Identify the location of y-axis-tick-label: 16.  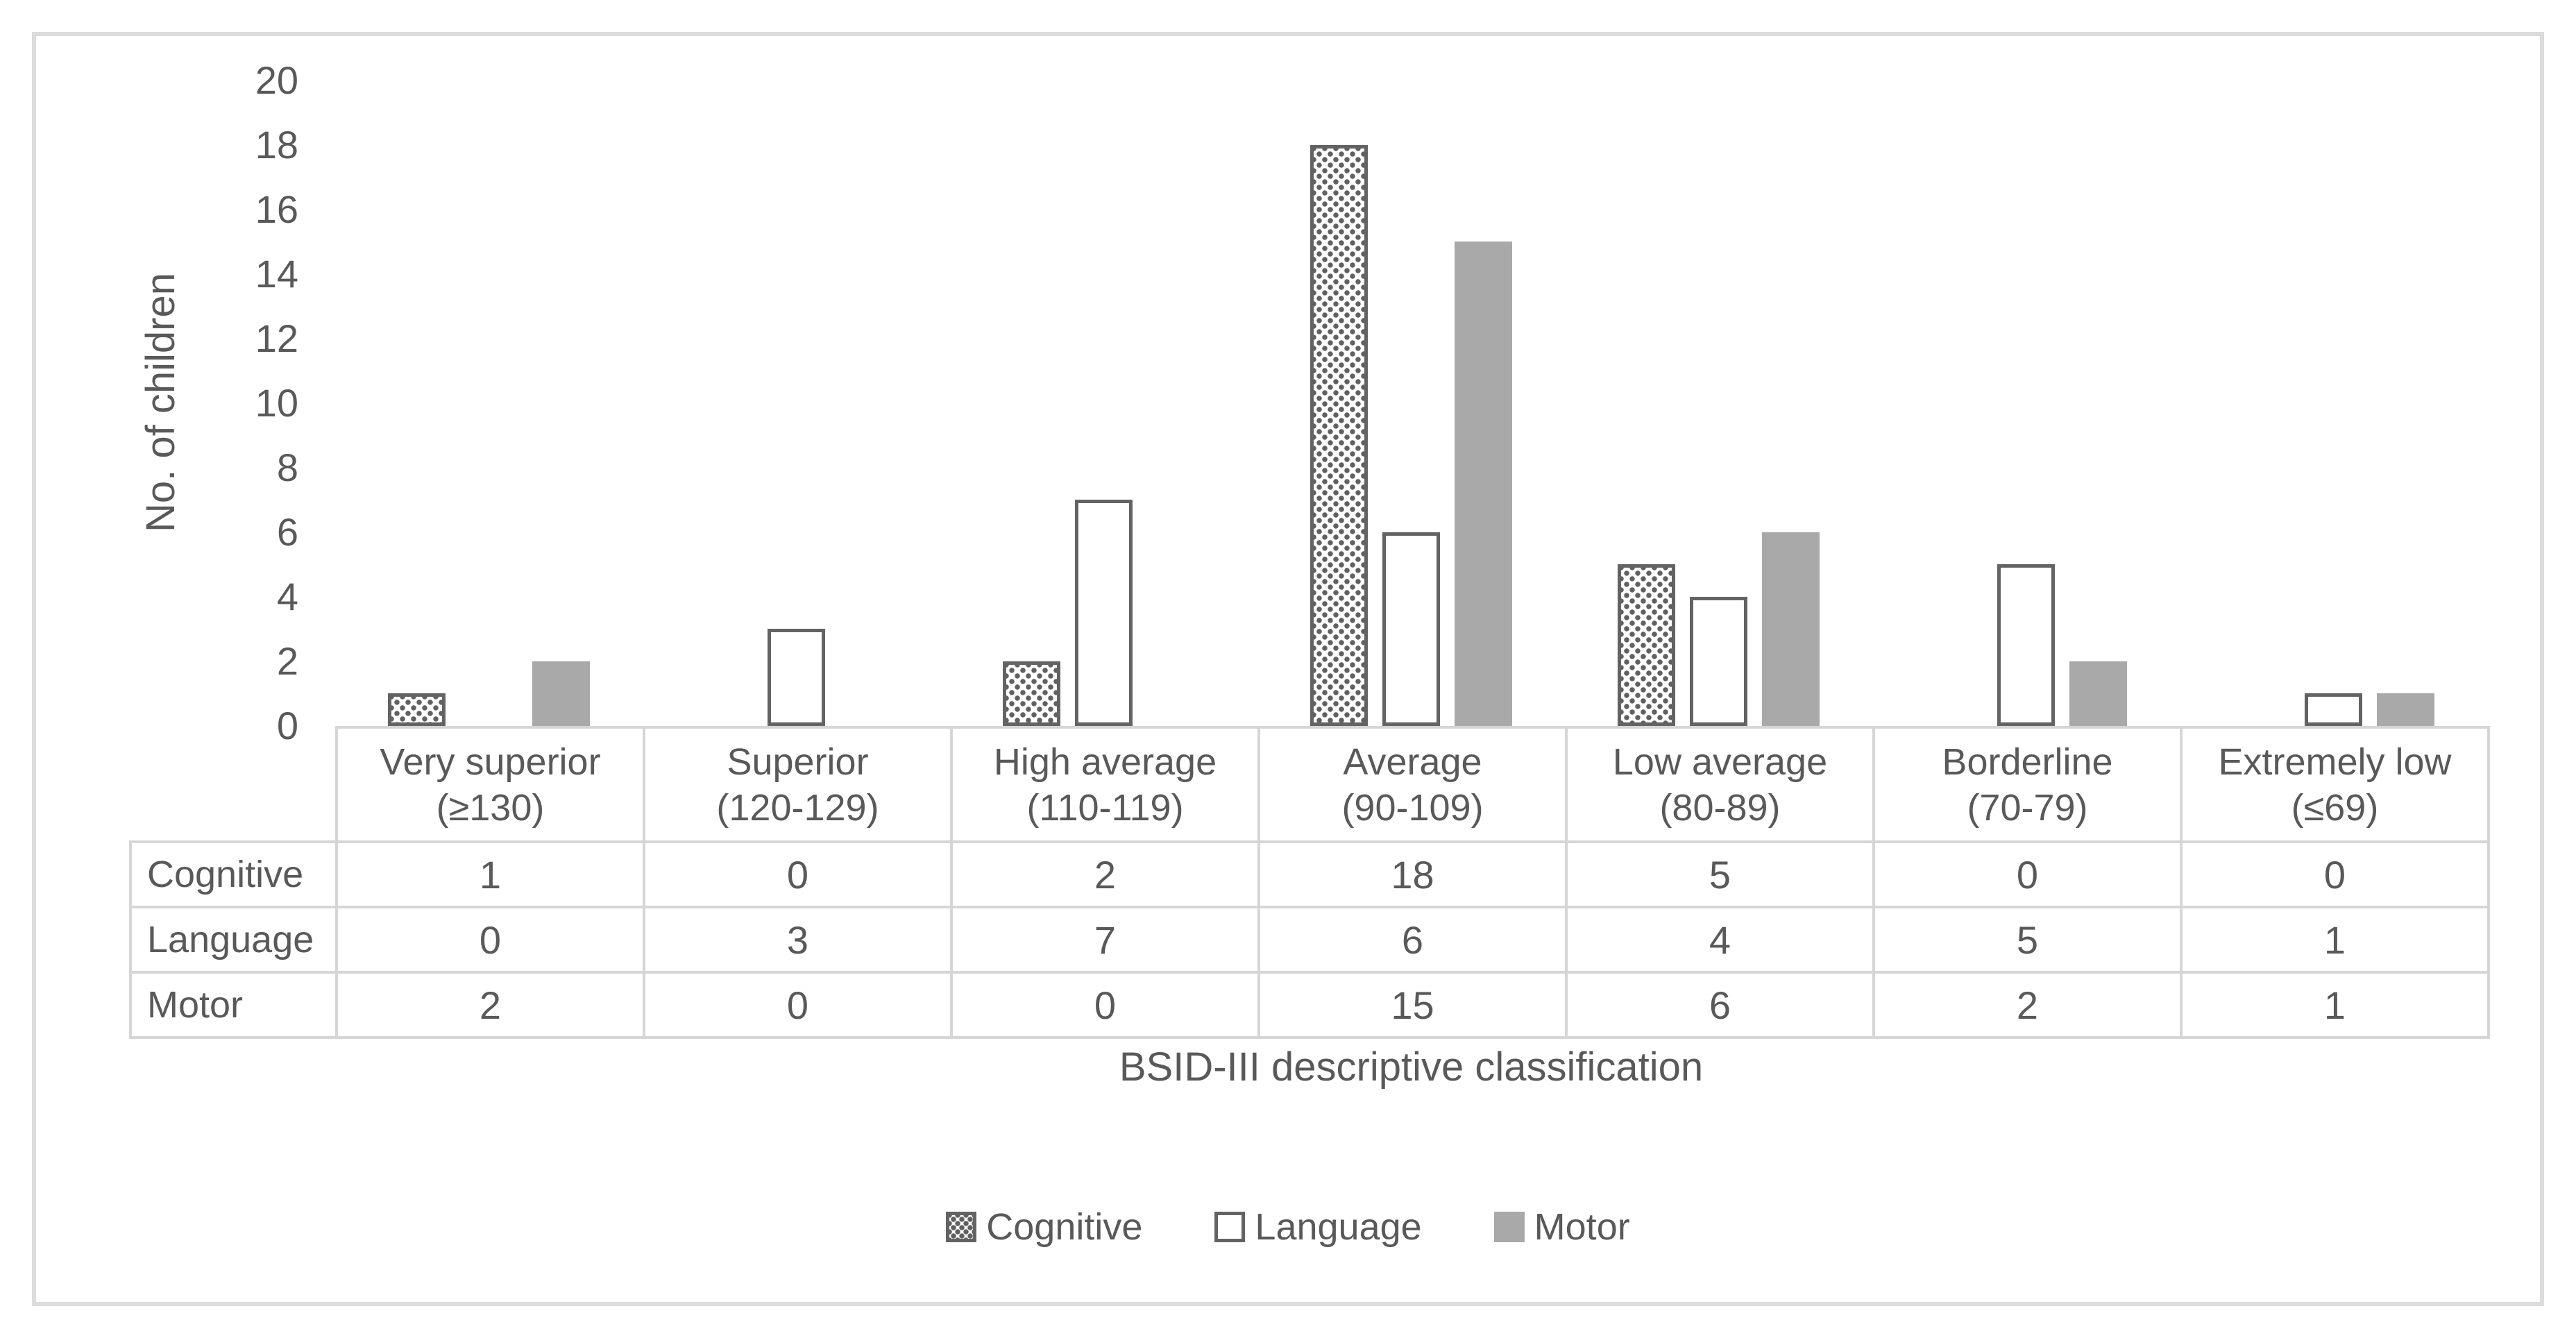
(277, 209).